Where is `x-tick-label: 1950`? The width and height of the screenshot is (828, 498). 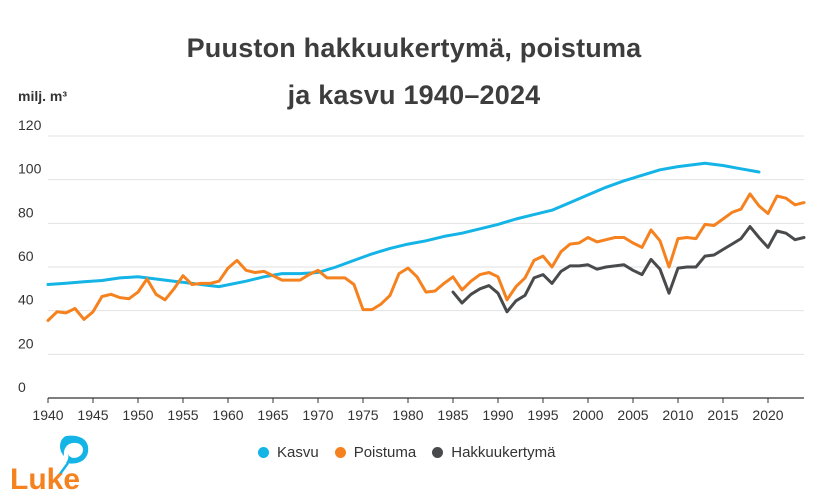 x-tick-label: 1950 is located at coordinates (137, 415).